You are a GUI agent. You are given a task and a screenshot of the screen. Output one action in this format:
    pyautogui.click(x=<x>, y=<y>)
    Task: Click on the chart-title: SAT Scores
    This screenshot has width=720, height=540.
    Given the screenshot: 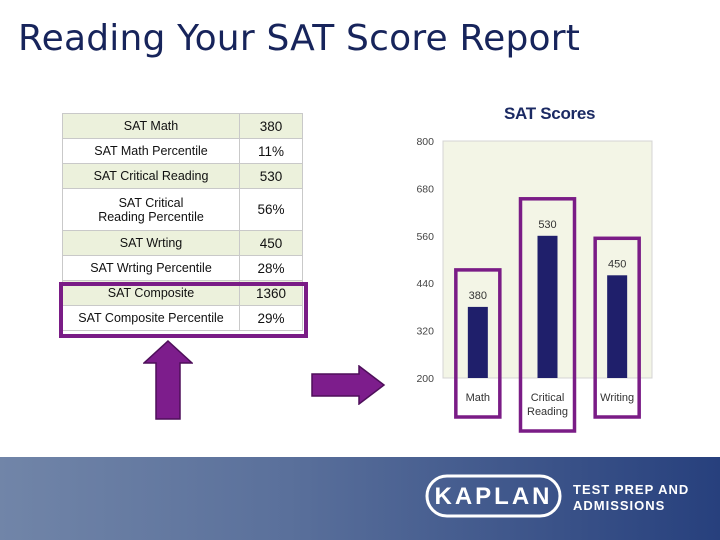 What is the action you would take?
    pyautogui.click(x=550, y=113)
    